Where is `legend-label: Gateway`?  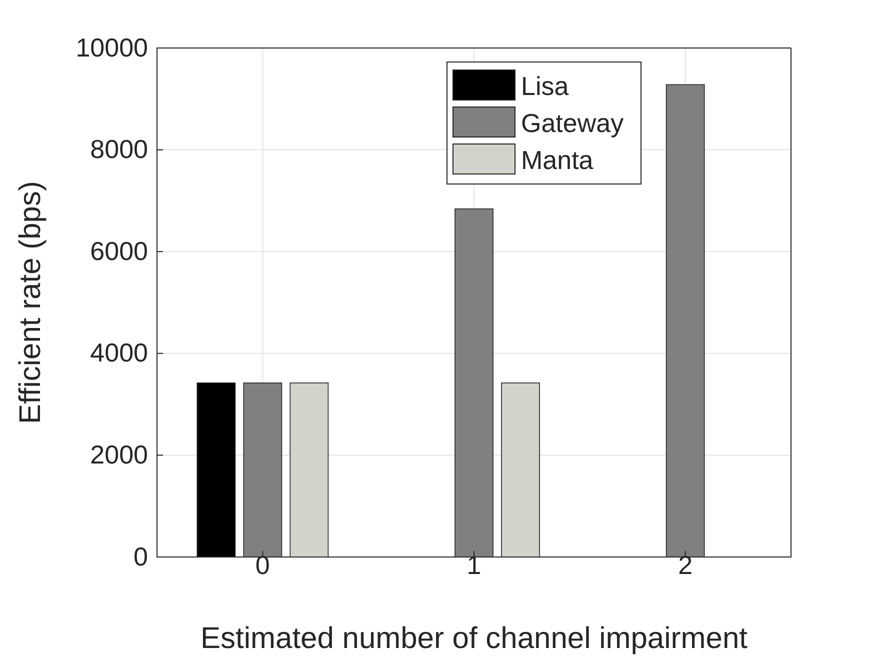
legend-label: Gateway is located at coordinates (572, 123).